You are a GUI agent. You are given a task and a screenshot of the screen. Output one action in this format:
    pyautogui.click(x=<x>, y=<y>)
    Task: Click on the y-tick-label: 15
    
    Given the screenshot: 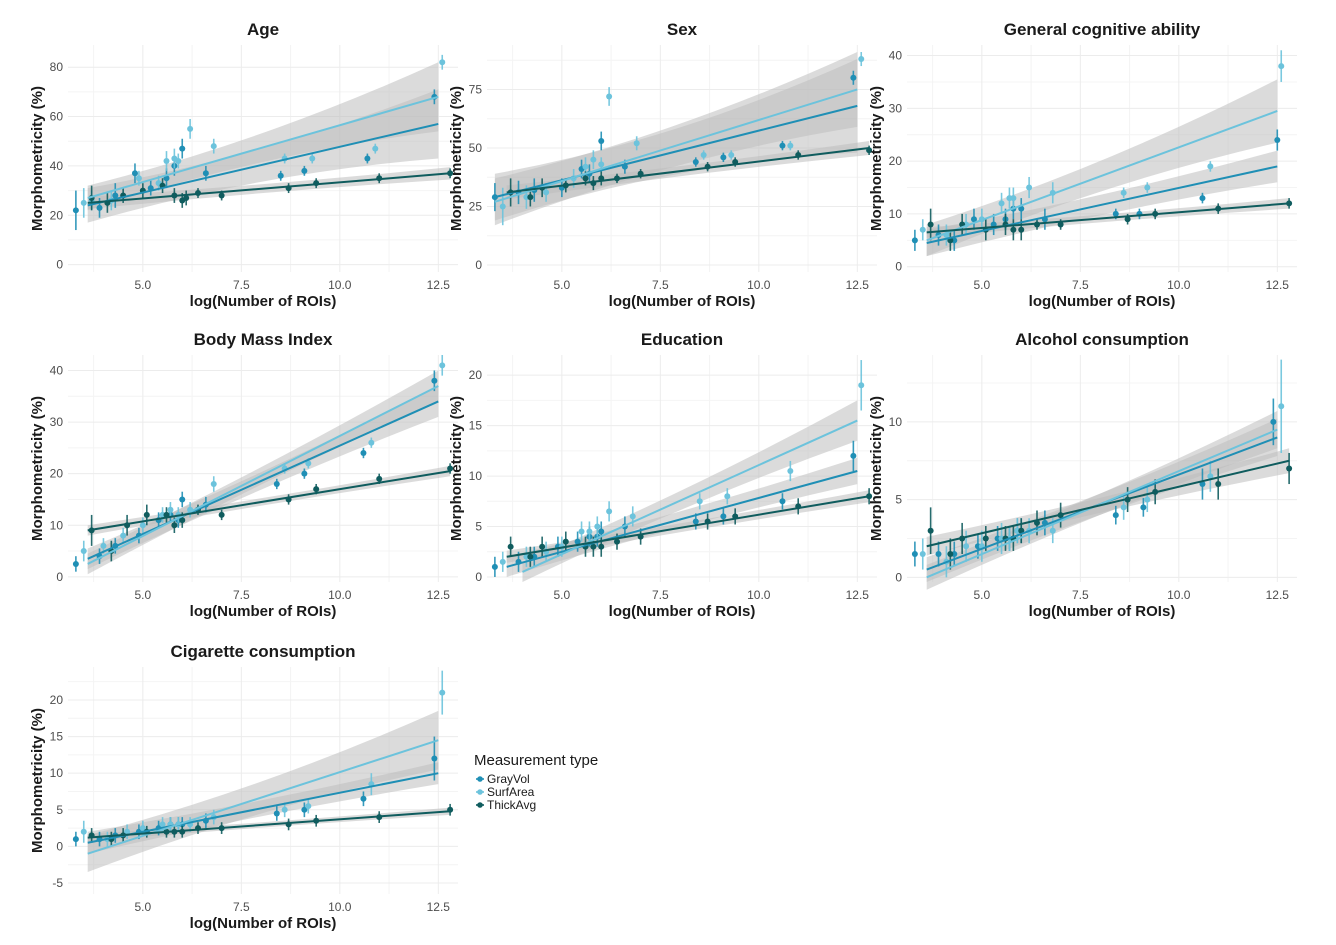 What is the action you would take?
    pyautogui.click(x=57, y=737)
    